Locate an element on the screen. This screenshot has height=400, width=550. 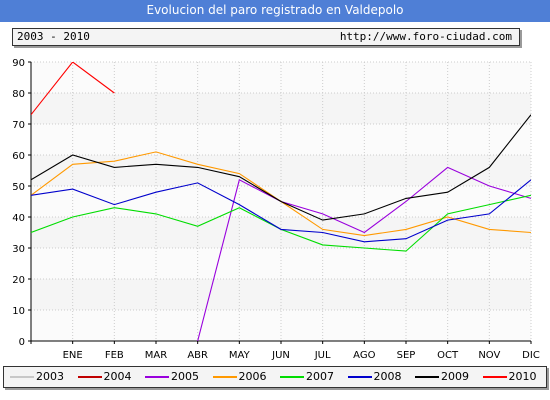
legend-label: 2009 is located at coordinates (455, 376).